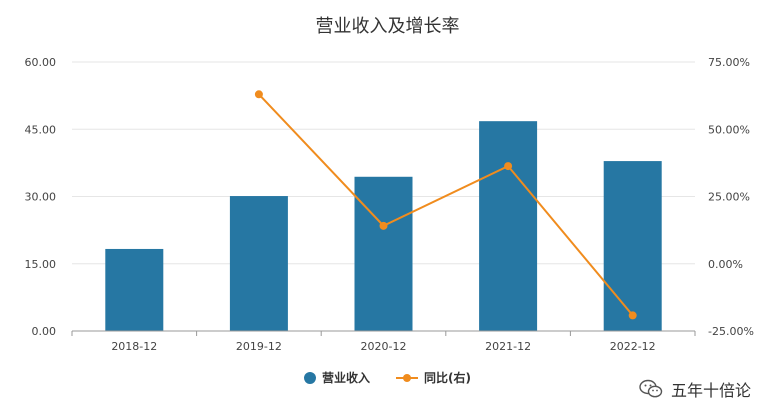 This screenshot has width=775, height=420. I want to click on legend-label: 营业收入, so click(346, 378).